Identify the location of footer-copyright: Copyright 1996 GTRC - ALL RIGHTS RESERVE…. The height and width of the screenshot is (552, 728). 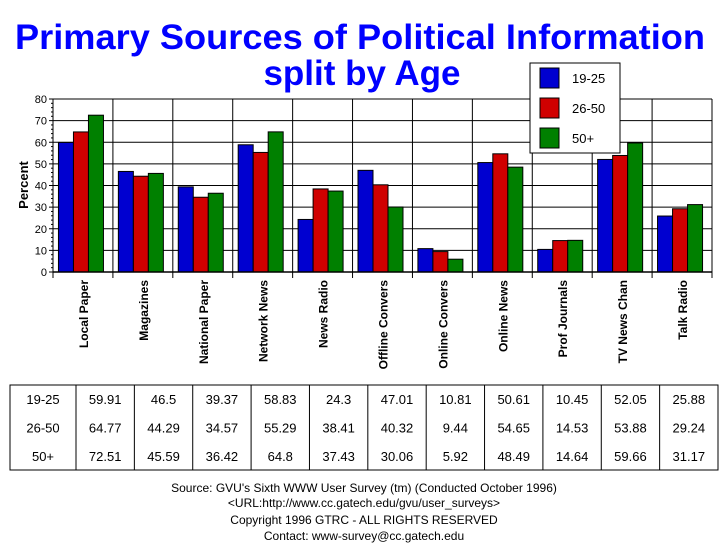
(364, 520).